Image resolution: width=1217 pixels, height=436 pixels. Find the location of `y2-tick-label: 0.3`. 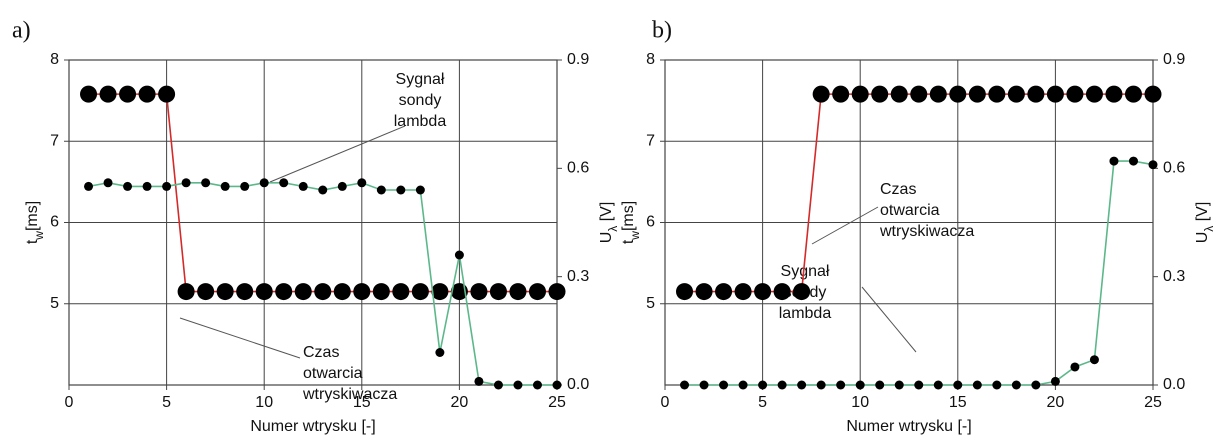

y2-tick-label: 0.3 is located at coordinates (578, 276).